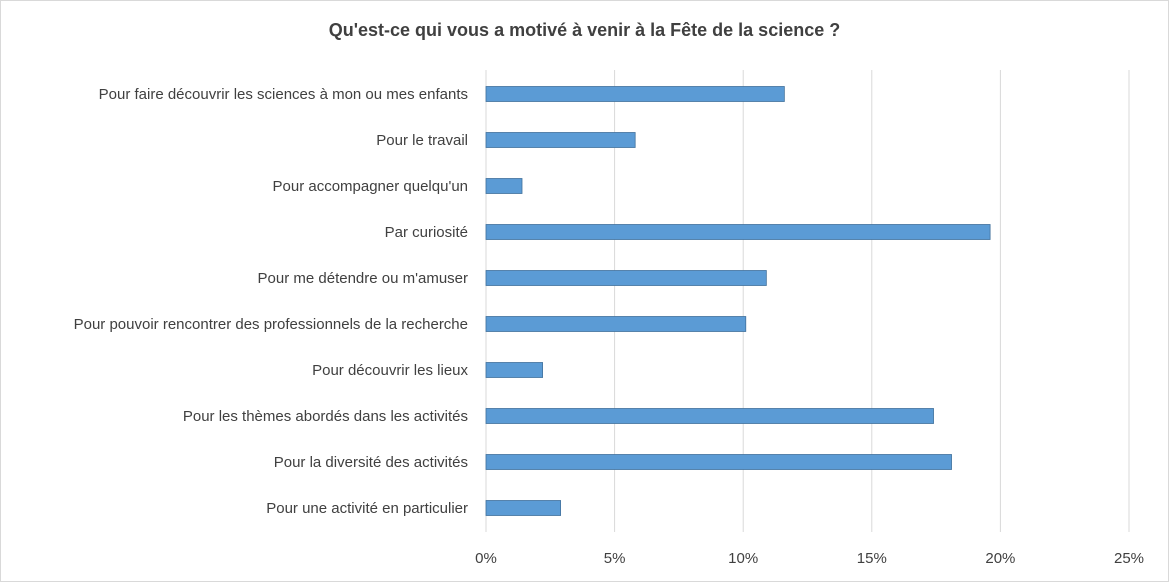  What do you see at coordinates (872, 558) in the screenshot?
I see `x-tick-label: 15%` at bounding box center [872, 558].